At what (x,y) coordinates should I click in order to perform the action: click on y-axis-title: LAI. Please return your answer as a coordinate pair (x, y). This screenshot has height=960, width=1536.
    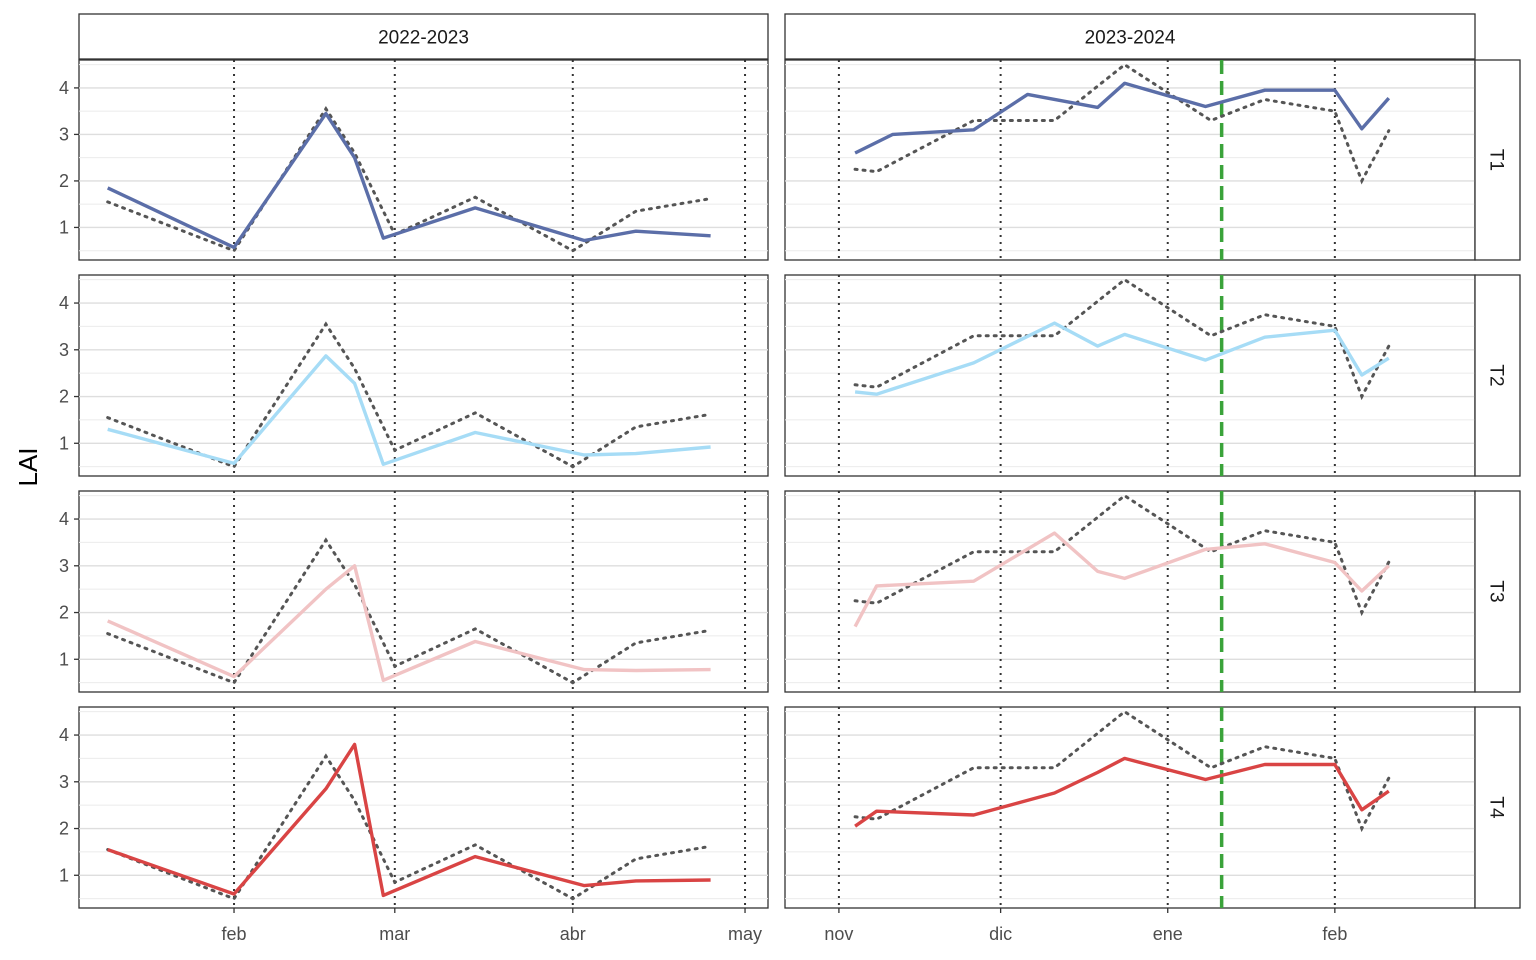
    Looking at the image, I should click on (28, 466).